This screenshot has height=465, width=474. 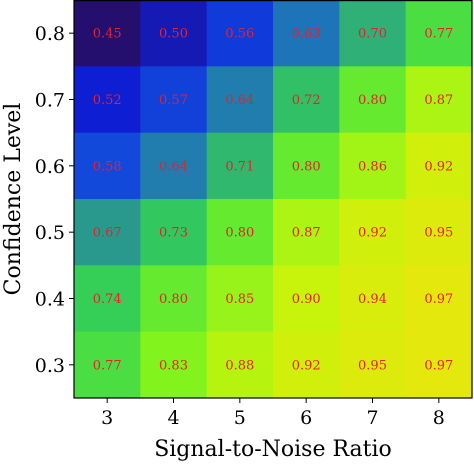 I want to click on x-tick-label: 5, so click(x=240, y=418).